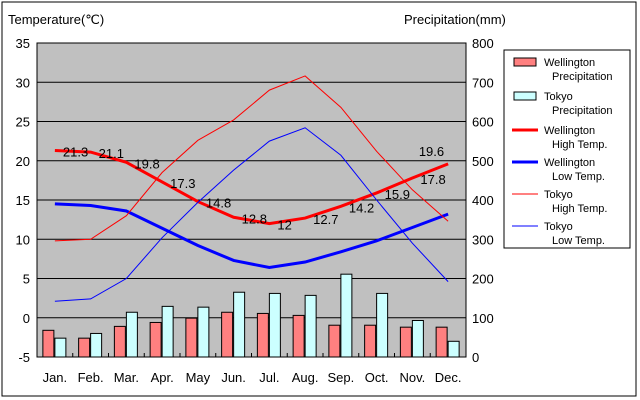 The image size is (640, 400). I want to click on y-axis-label-left: Temperature(℃), so click(56, 19).